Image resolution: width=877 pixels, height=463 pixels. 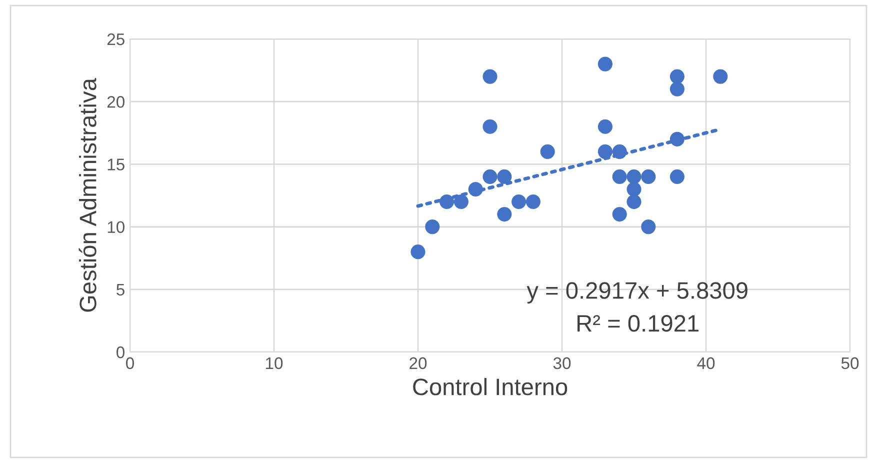 I want to click on x-tick-label: 30, so click(x=562, y=363).